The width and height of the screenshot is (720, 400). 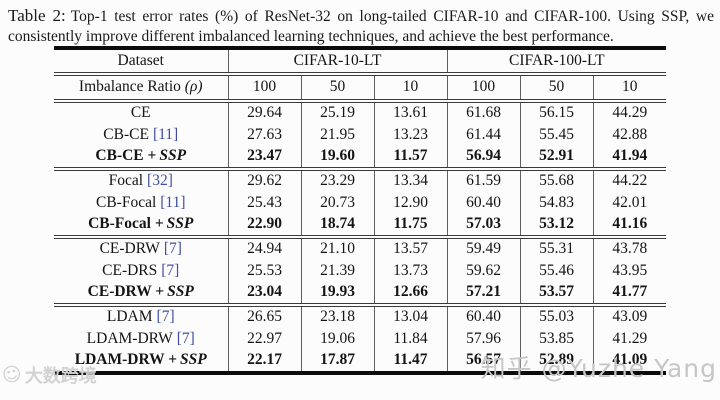 What do you see at coordinates (129, 86) in the screenshot?
I see `imbalance-label: Imbalance Ratio` at bounding box center [129, 86].